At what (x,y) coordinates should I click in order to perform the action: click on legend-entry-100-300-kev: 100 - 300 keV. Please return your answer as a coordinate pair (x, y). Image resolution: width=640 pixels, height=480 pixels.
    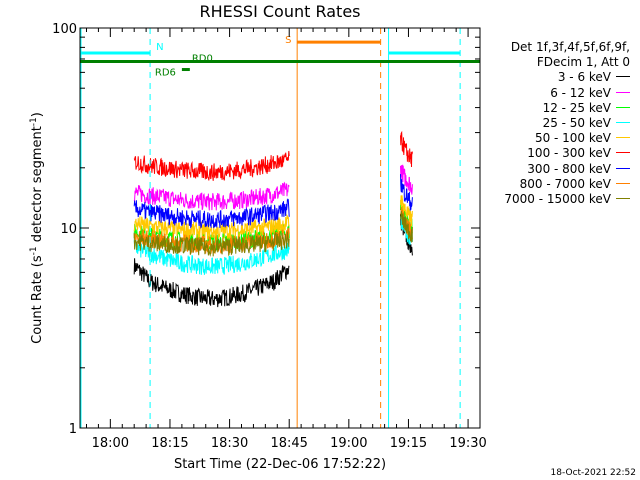
    Looking at the image, I should click on (550, 153).